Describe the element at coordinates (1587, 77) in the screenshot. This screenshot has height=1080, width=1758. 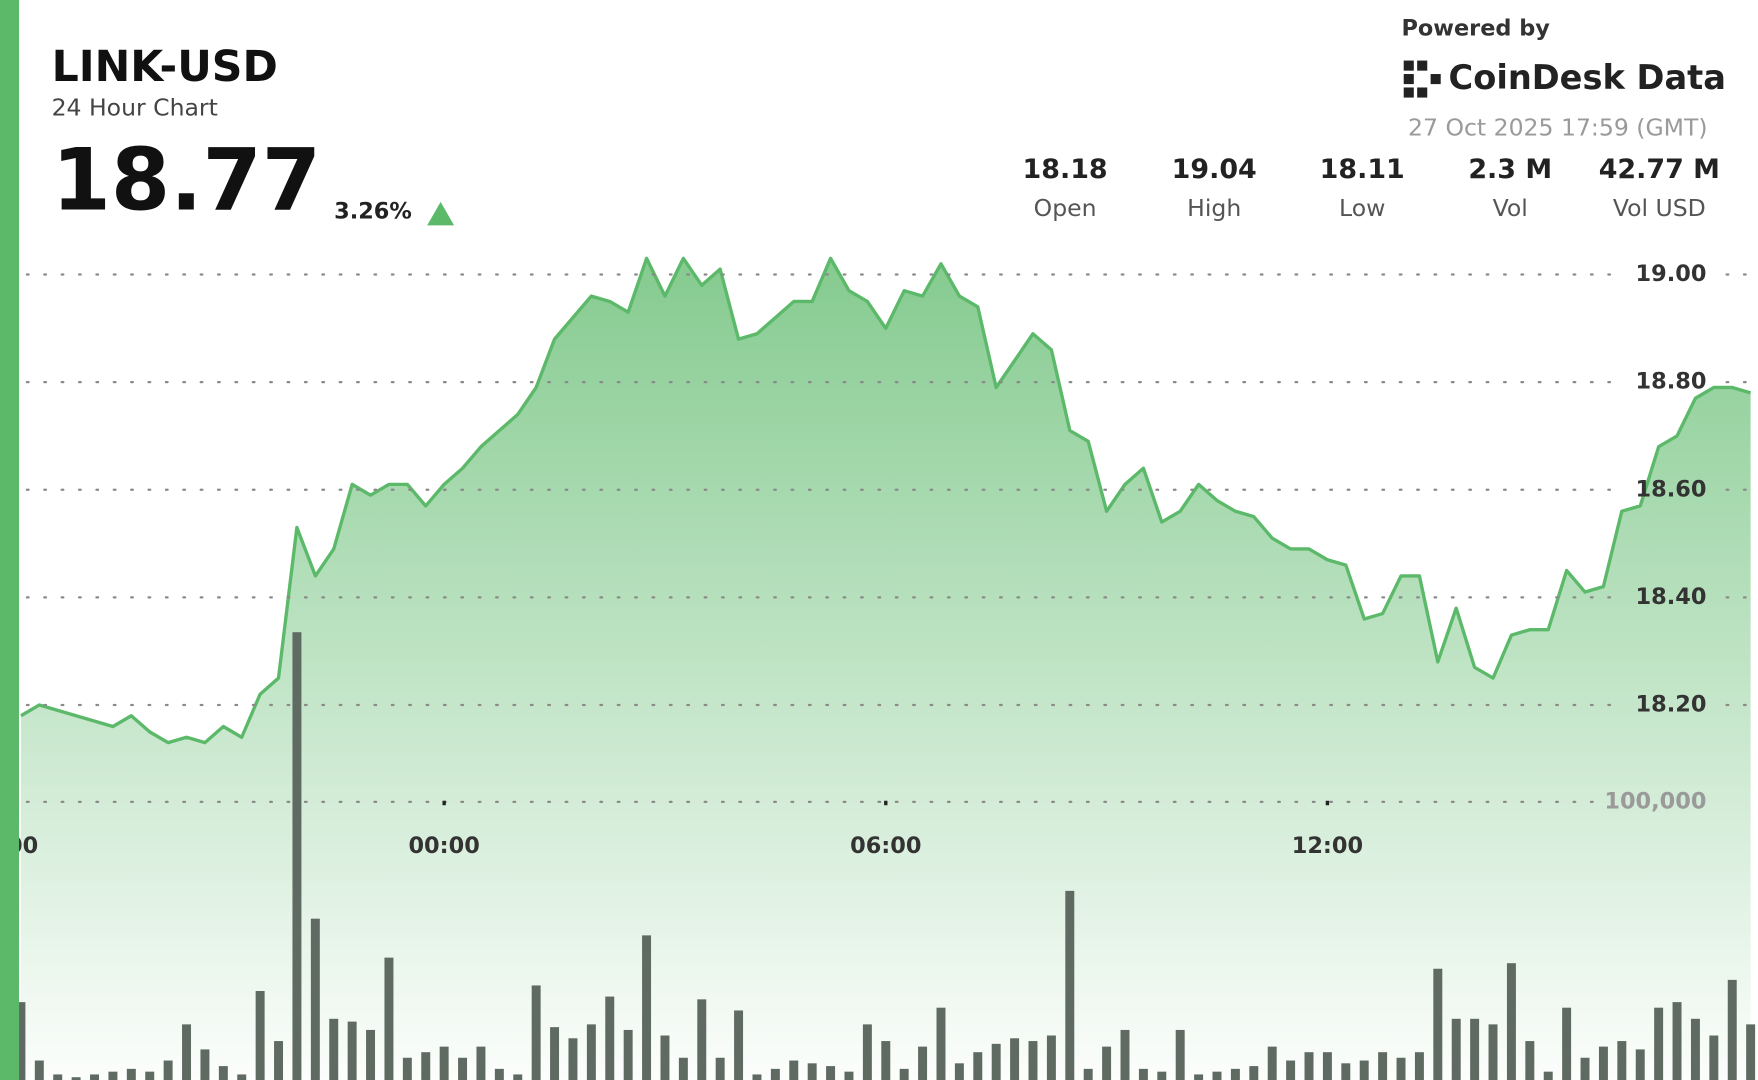
I see `brand: CoinDesk Data` at that location.